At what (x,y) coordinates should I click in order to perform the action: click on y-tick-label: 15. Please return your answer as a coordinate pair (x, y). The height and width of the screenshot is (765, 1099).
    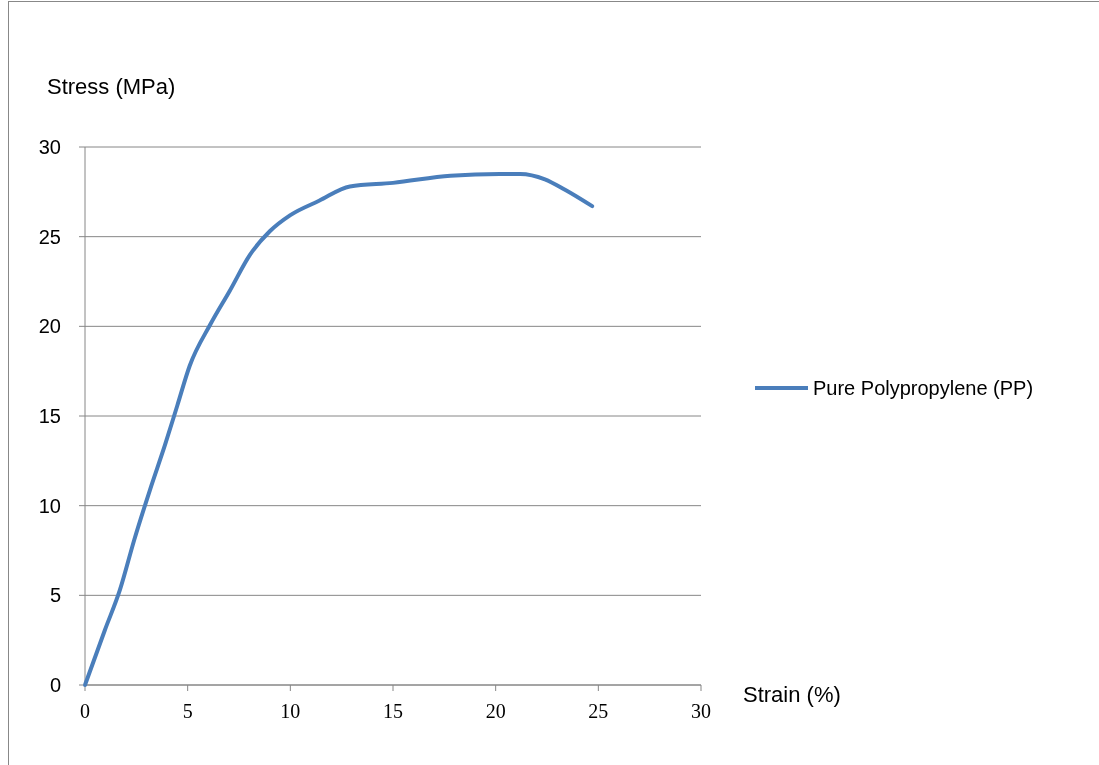
    Looking at the image, I should click on (49, 416).